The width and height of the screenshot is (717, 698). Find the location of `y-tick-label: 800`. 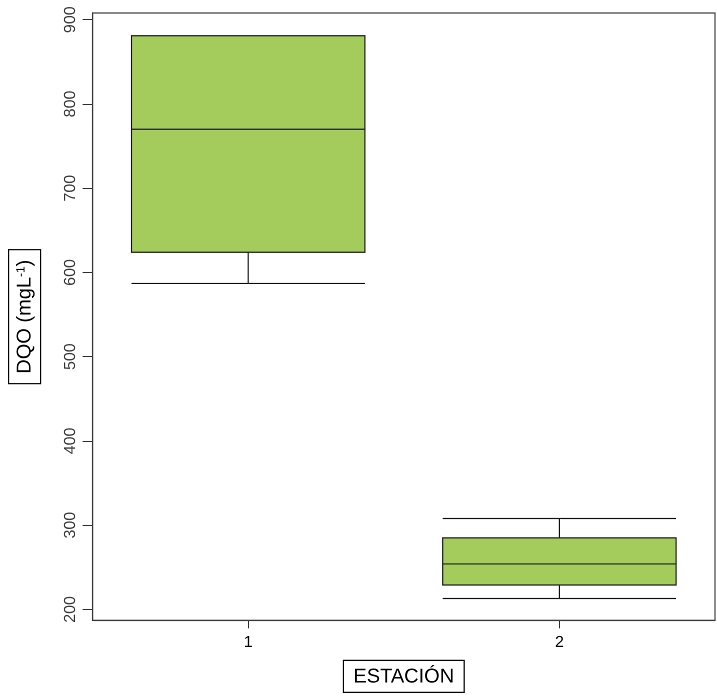

y-tick-label: 800 is located at coordinates (71, 104).